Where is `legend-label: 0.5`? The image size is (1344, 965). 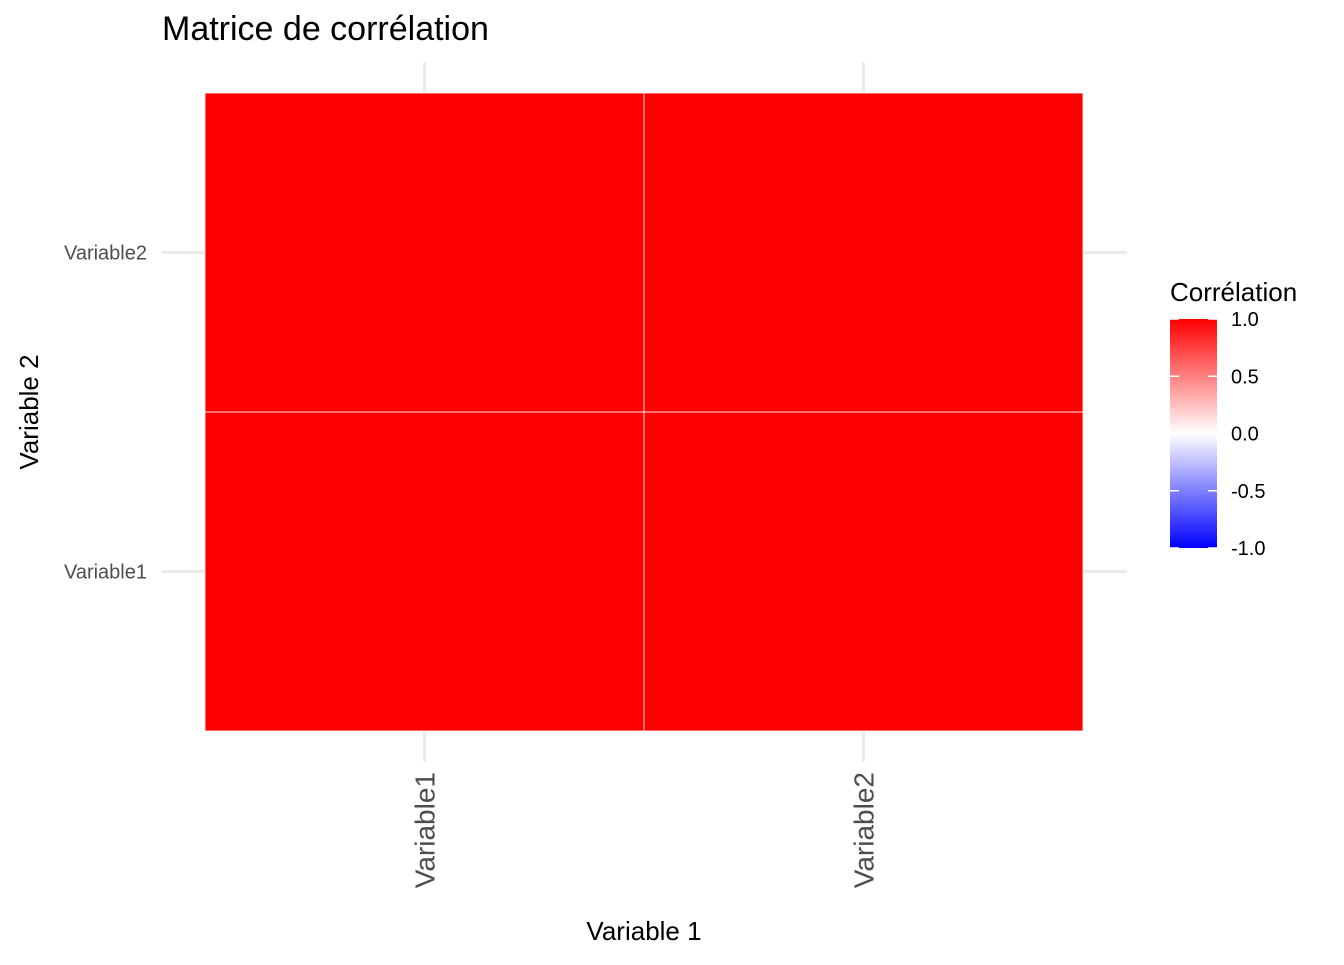
legend-label: 0.5 is located at coordinates (1245, 377).